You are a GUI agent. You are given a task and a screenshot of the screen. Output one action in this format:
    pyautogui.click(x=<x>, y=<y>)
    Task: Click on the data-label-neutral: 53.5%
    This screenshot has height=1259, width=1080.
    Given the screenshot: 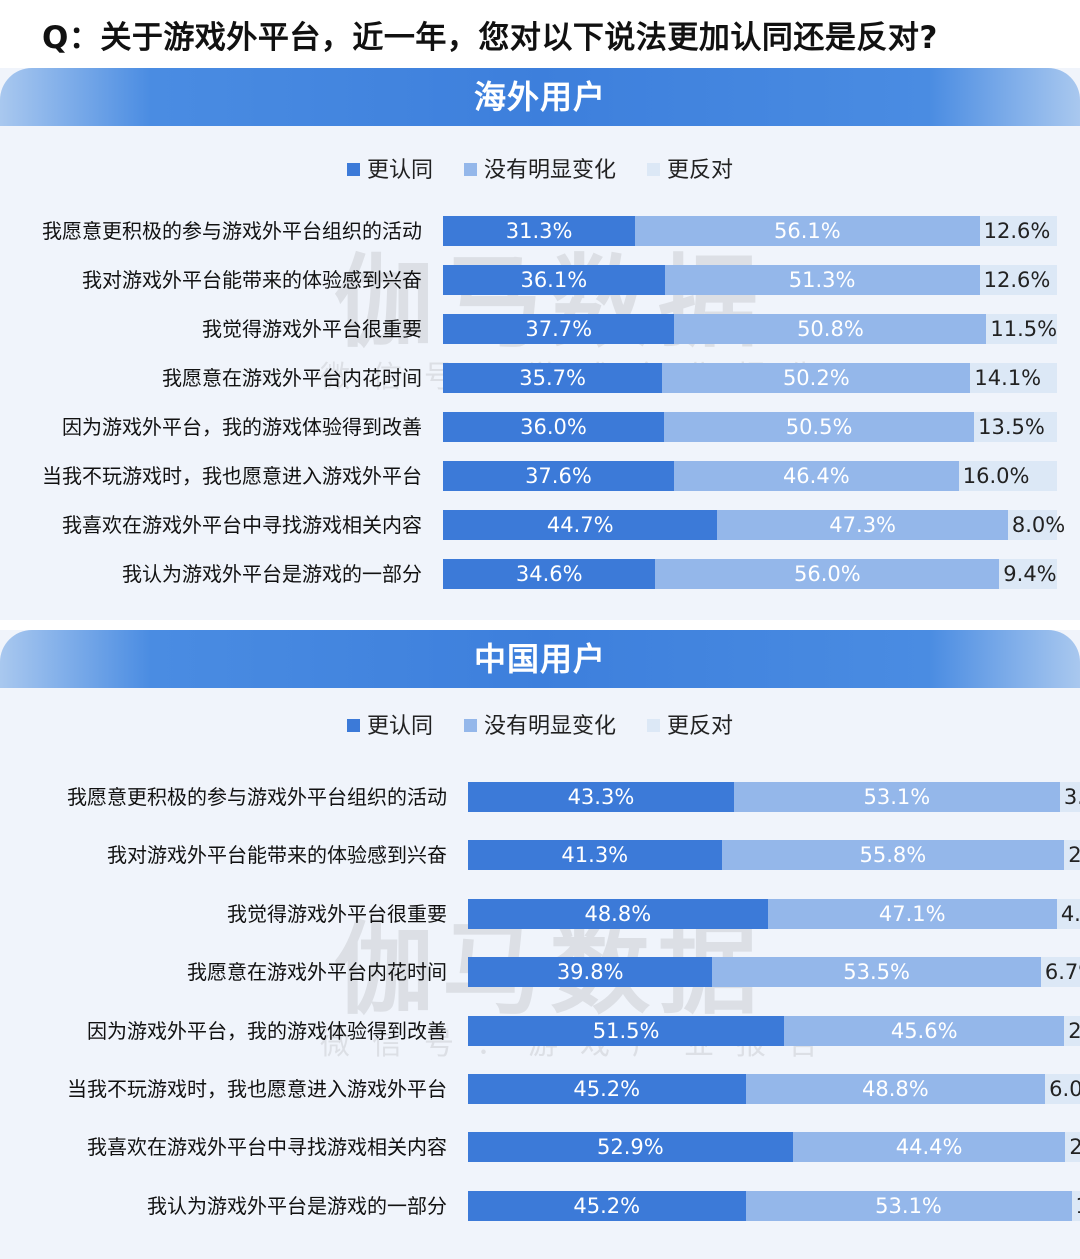 What is the action you would take?
    pyautogui.click(x=876, y=972)
    